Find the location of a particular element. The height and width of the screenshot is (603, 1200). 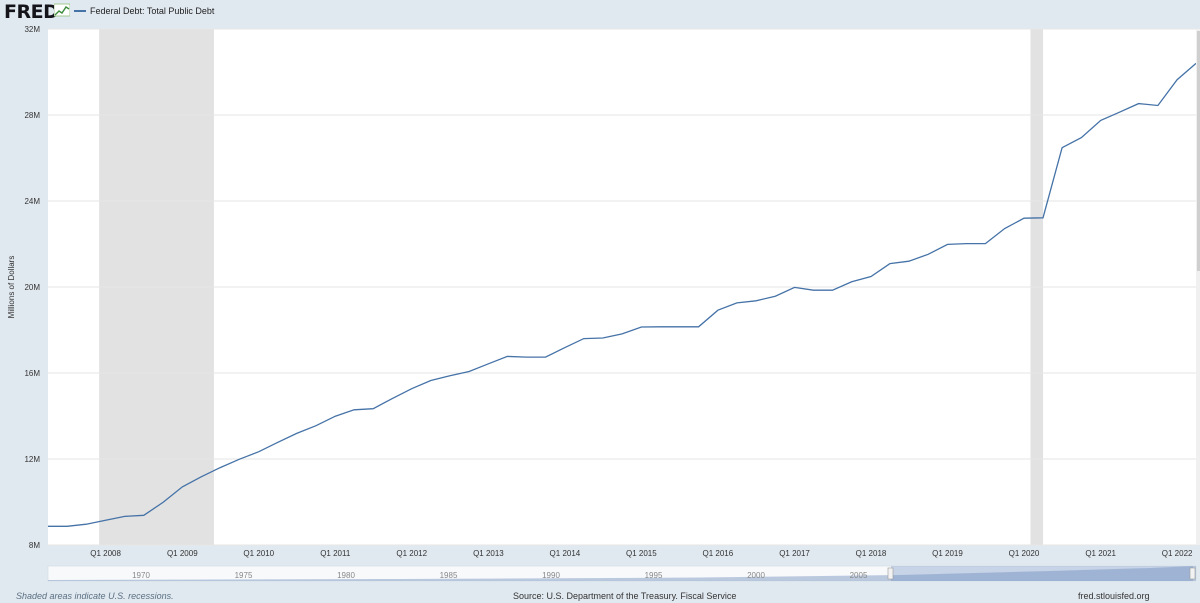

scrollbar-thumb is located at coordinates (1198, 151).